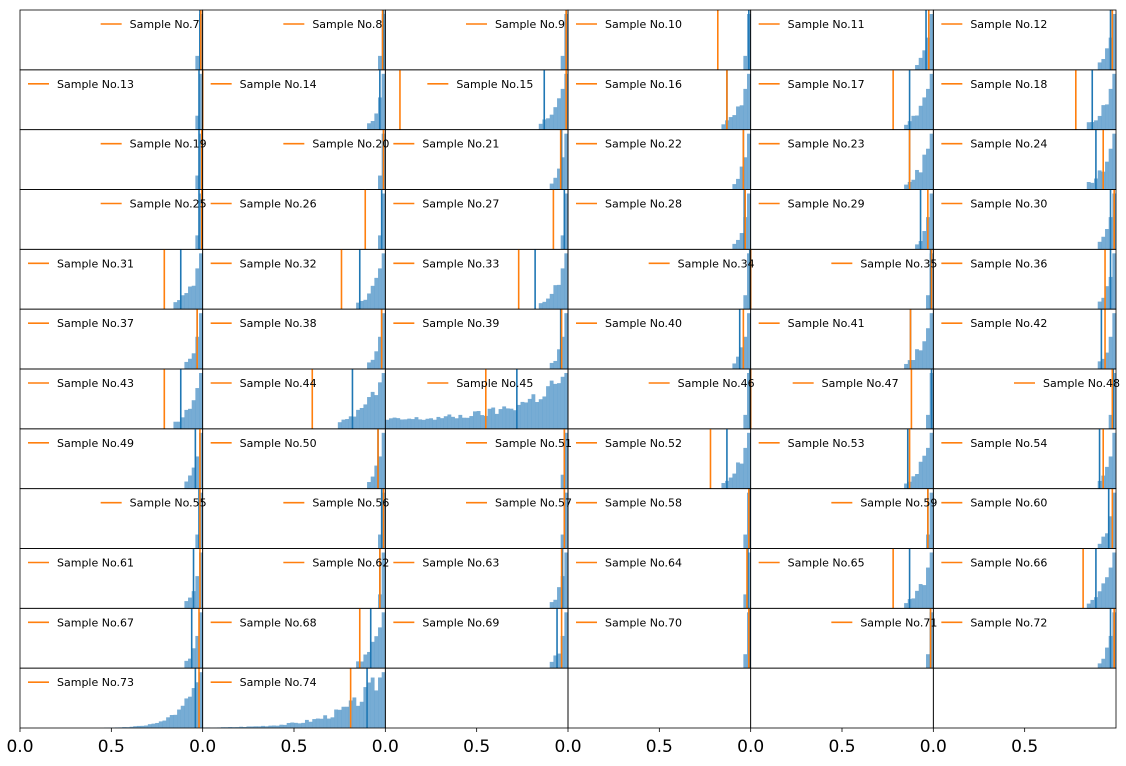 The image size is (1126, 766). I want to click on legend-label: Sample No.74, so click(278, 682).